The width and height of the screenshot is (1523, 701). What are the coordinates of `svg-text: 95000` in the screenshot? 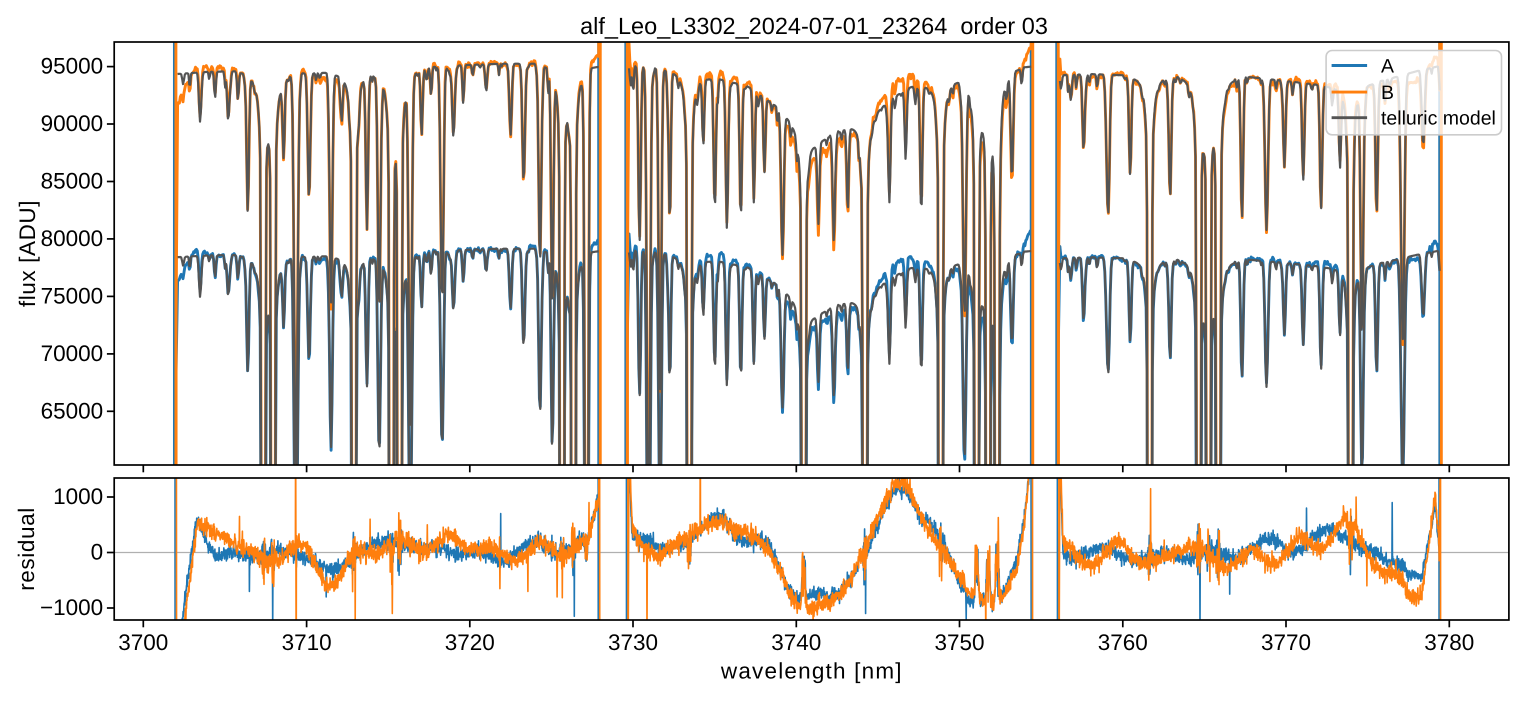 It's located at (72, 66).